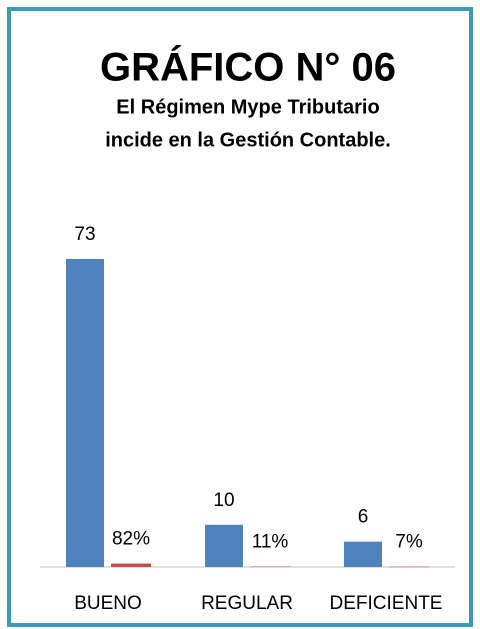 The image size is (480, 629). What do you see at coordinates (363, 517) in the screenshot?
I see `data-label: 6` at bounding box center [363, 517].